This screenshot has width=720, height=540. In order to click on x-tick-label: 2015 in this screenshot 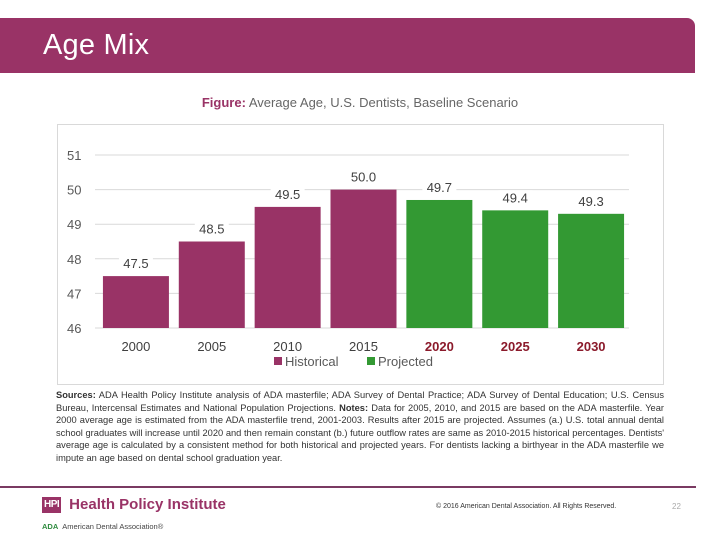, I will do `click(363, 346)`.